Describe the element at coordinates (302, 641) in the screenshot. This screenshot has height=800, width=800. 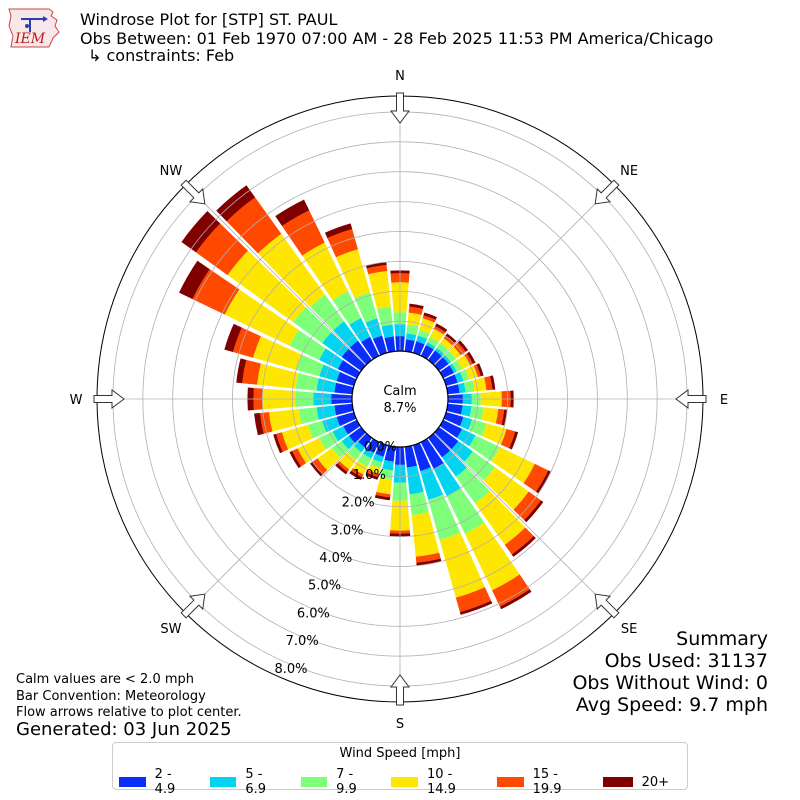
I see `radial-tick-label: 7.0%` at that location.